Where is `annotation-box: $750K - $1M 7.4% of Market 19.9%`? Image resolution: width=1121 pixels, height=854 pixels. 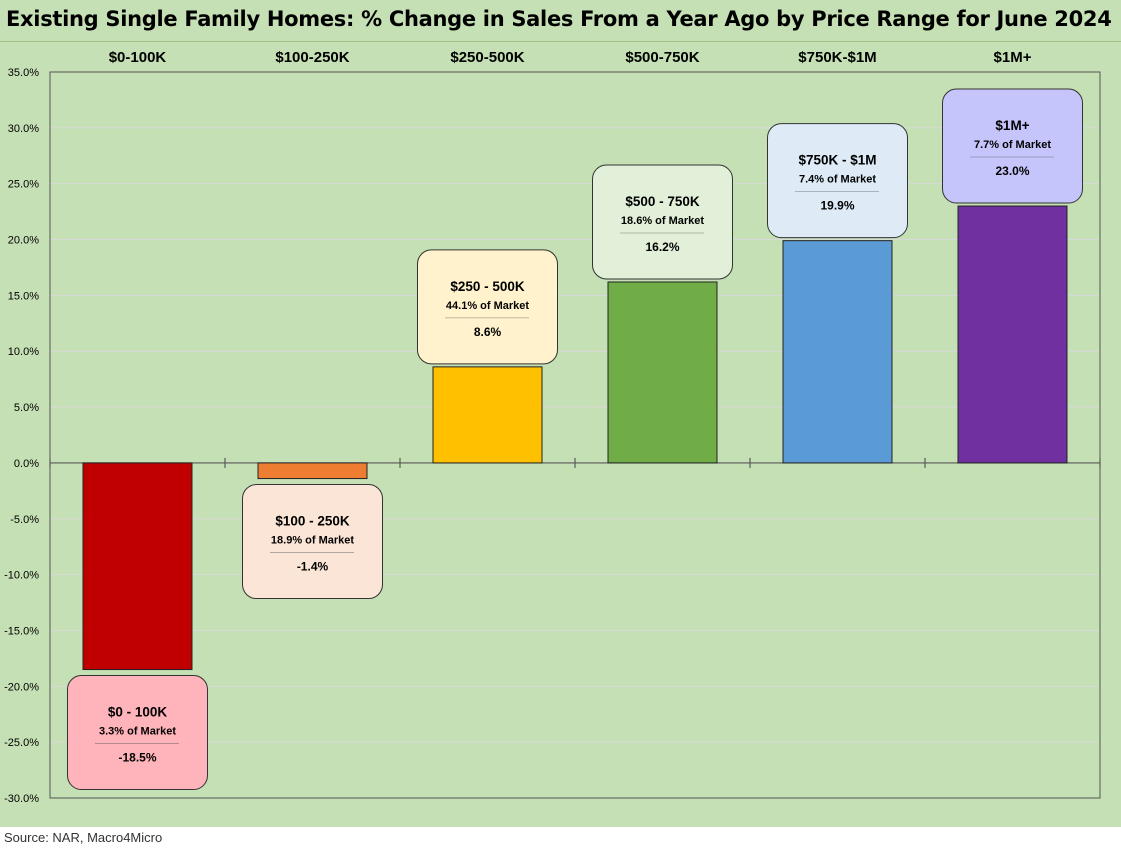 annotation-box: $750K - $1M 7.4% of Market 19.9% is located at coordinates (837, 181).